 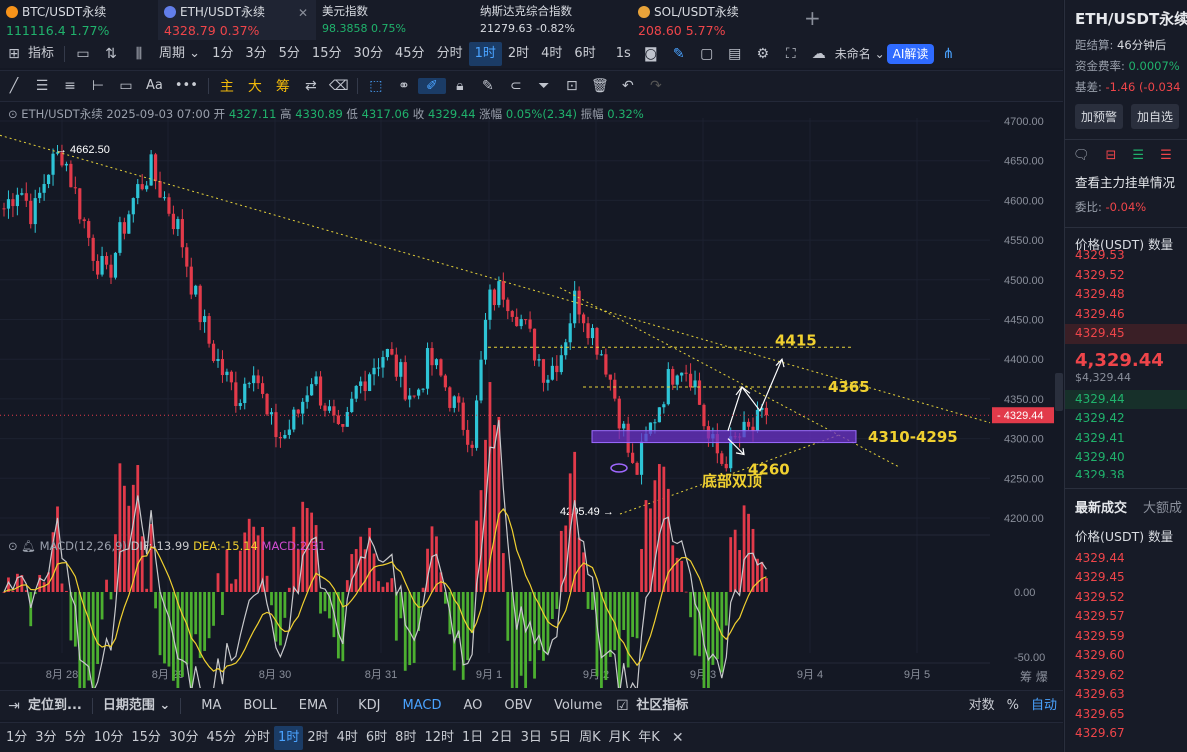 I want to click on interval-5m: 5分, so click(x=289, y=53).